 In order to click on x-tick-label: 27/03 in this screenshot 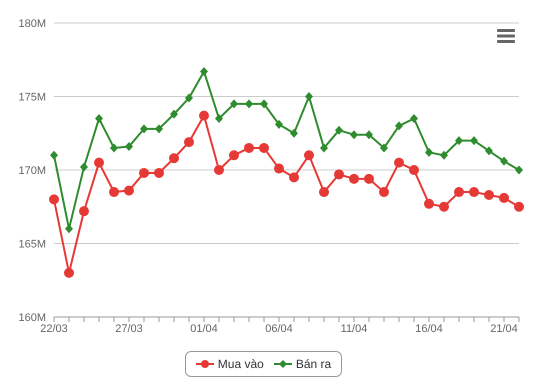, I will do `click(129, 328)`.